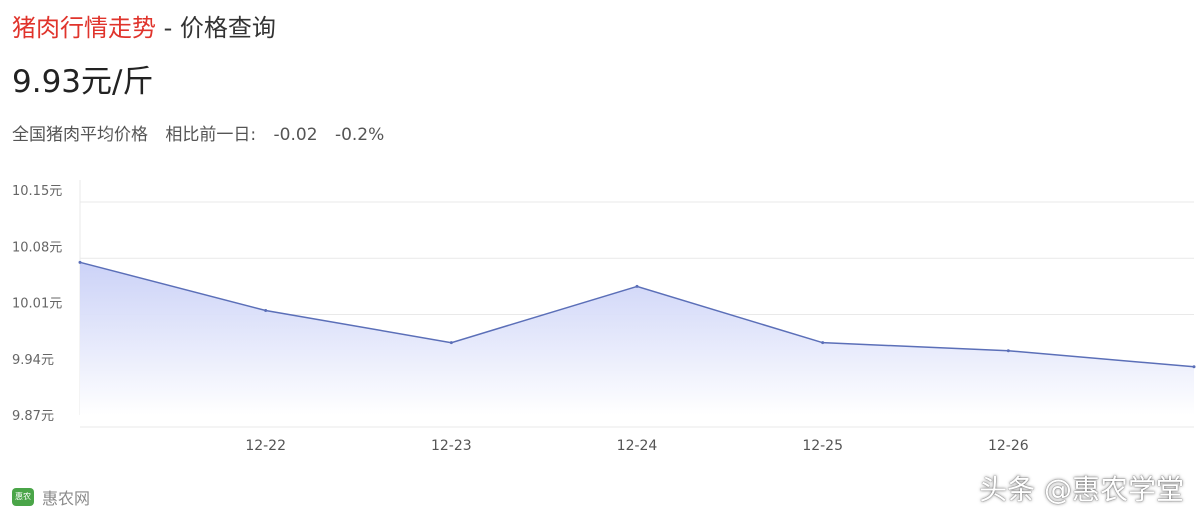  What do you see at coordinates (451, 446) in the screenshot?
I see `x-tick-label: 12-23` at bounding box center [451, 446].